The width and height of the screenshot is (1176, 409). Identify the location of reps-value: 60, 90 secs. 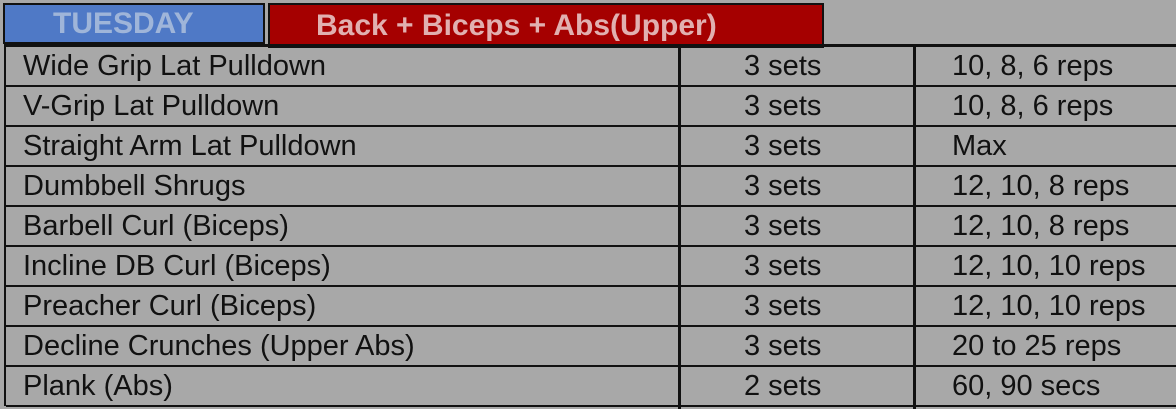
(1026, 386).